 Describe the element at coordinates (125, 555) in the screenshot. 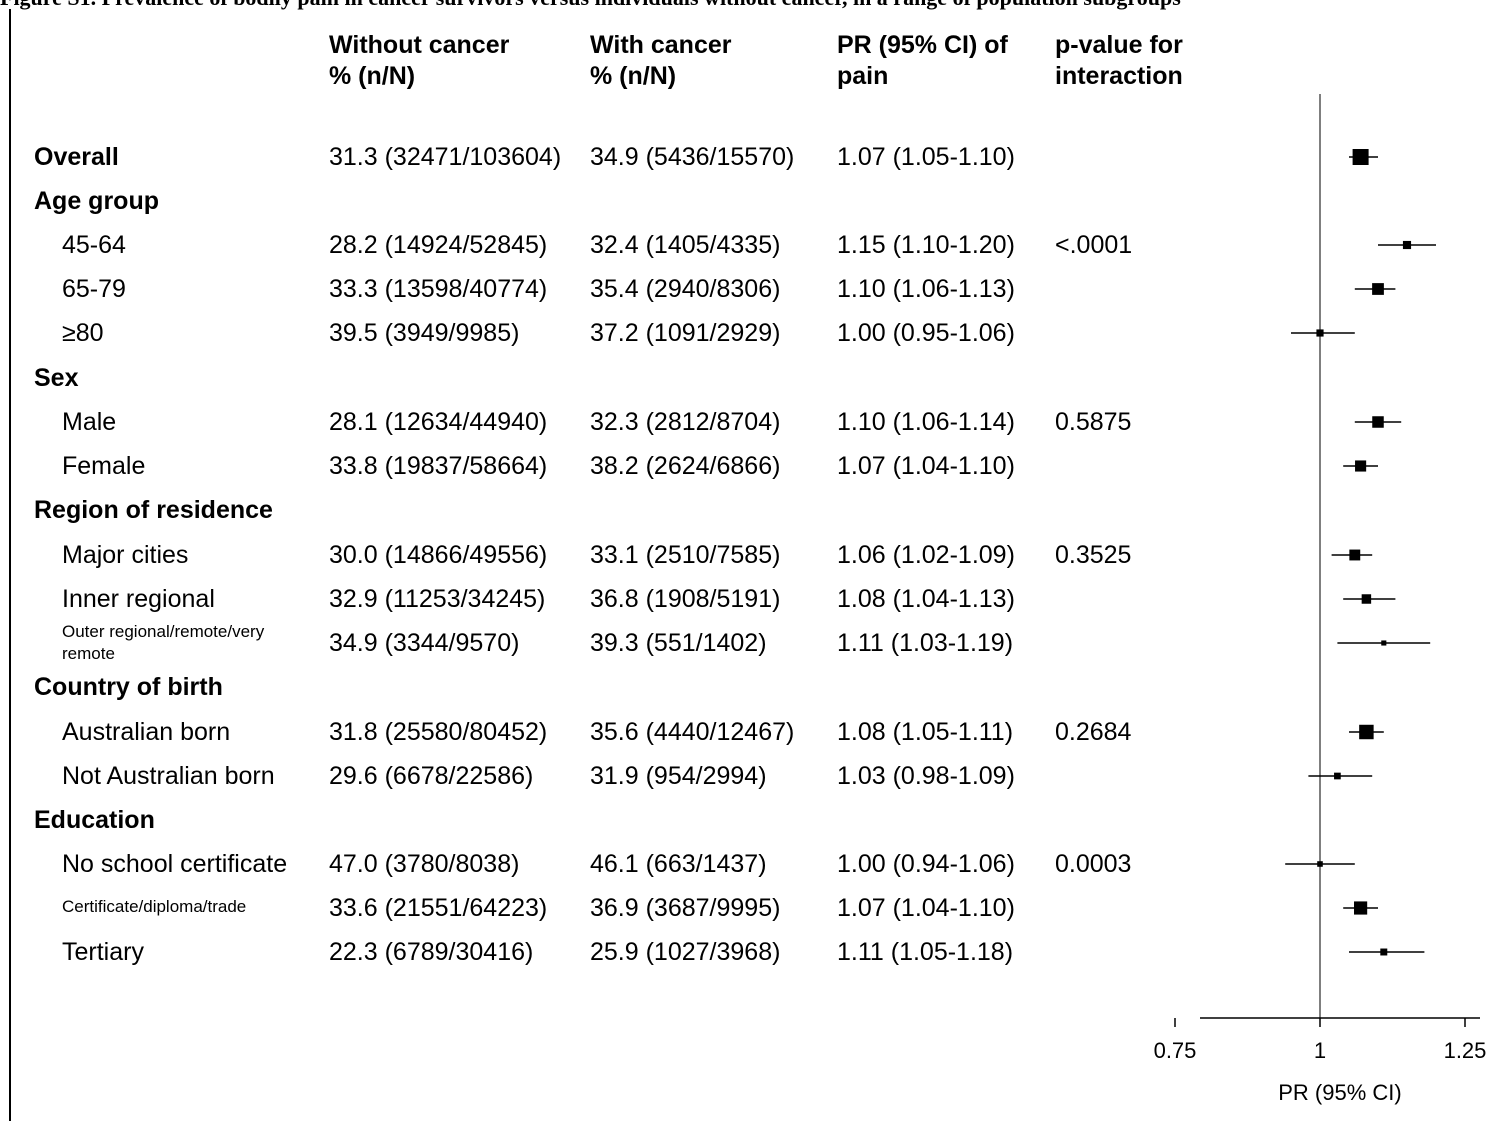

I see `row-label: Major cities` at that location.